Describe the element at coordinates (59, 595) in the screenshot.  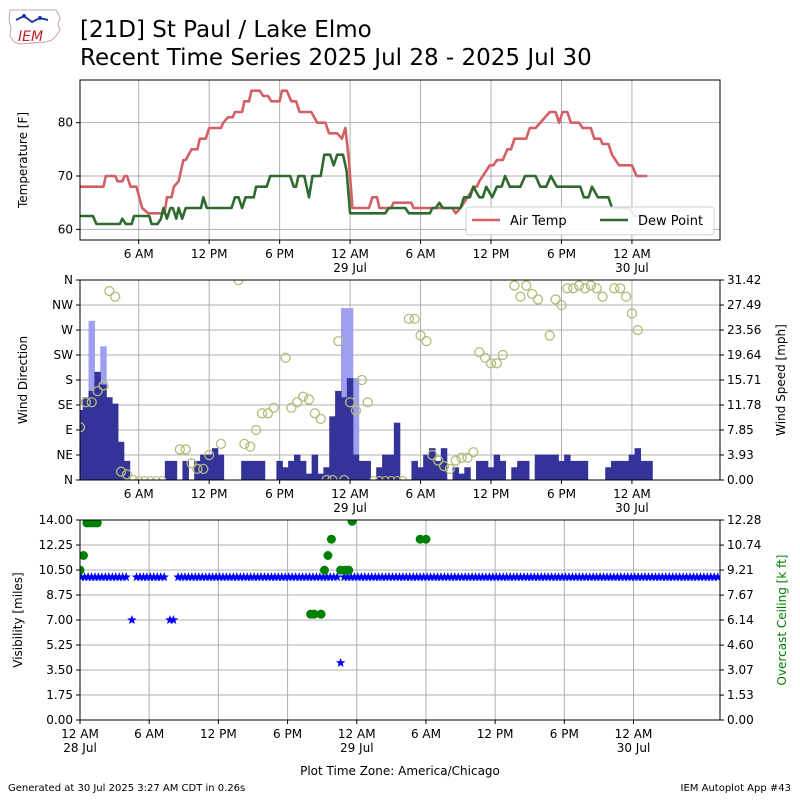
I see `y-tick-label: 8.75` at that location.